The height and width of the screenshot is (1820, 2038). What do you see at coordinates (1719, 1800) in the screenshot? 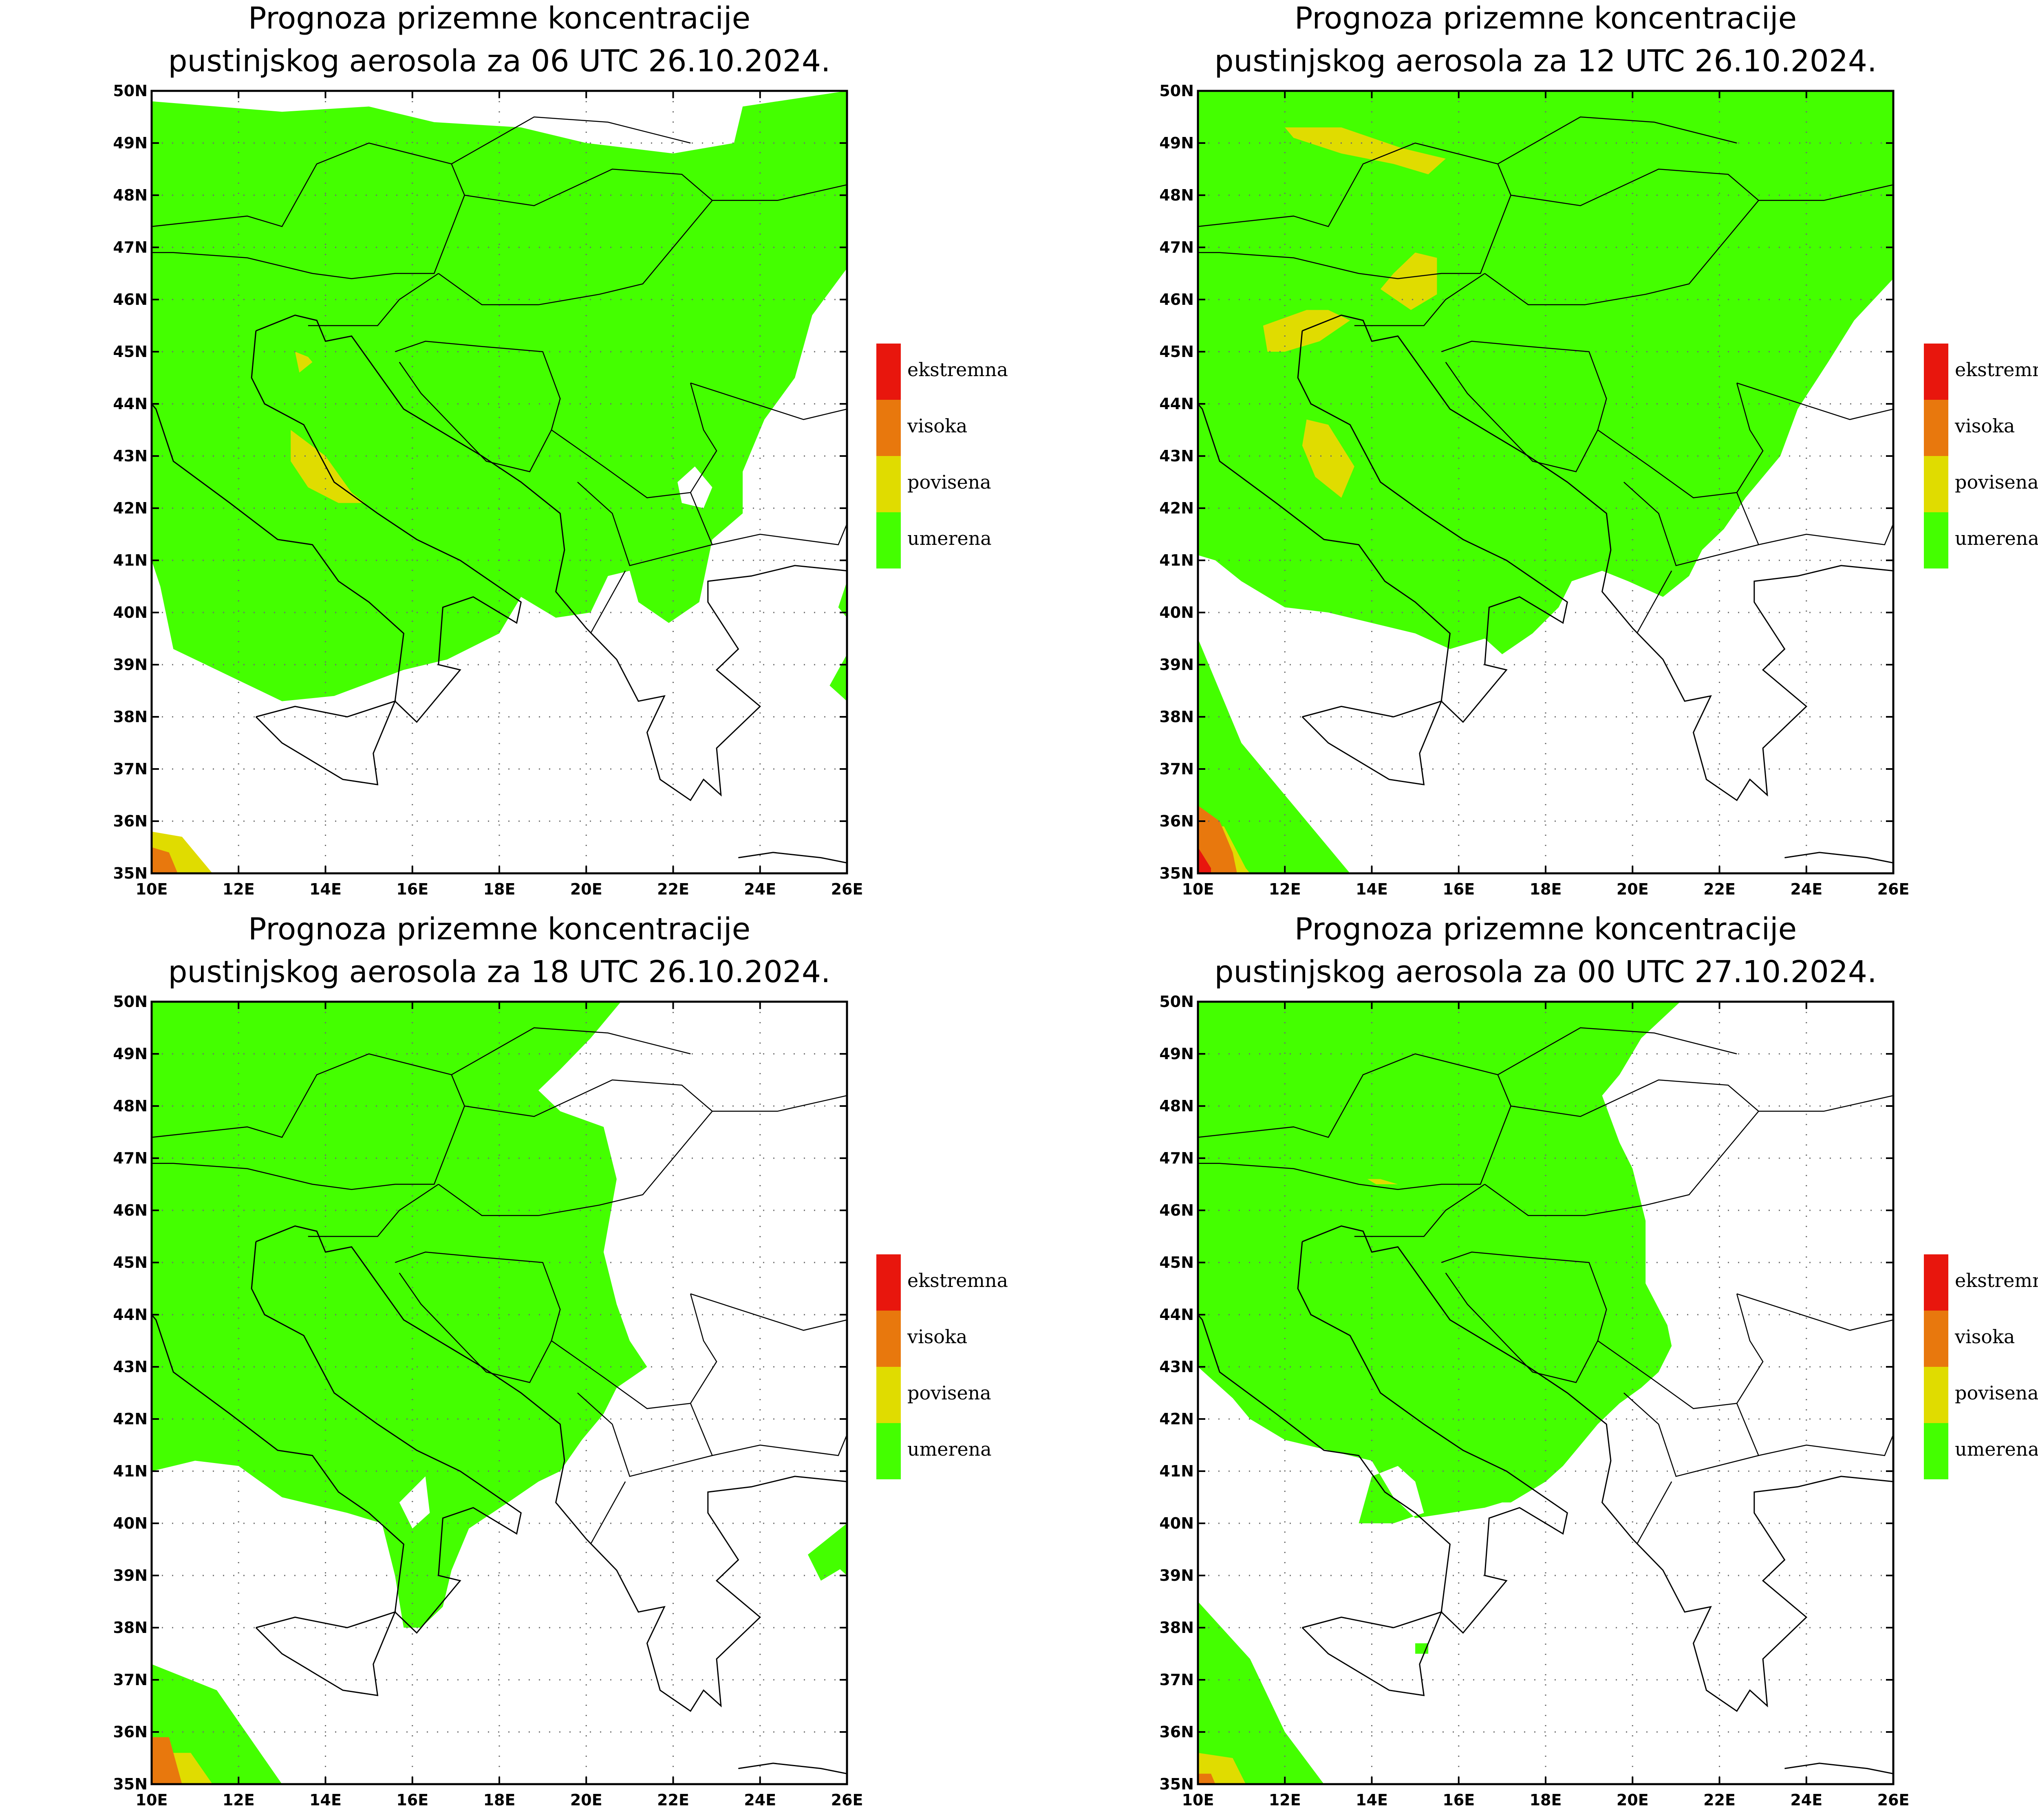
I see `lon-tick-label: 22E` at bounding box center [1719, 1800].